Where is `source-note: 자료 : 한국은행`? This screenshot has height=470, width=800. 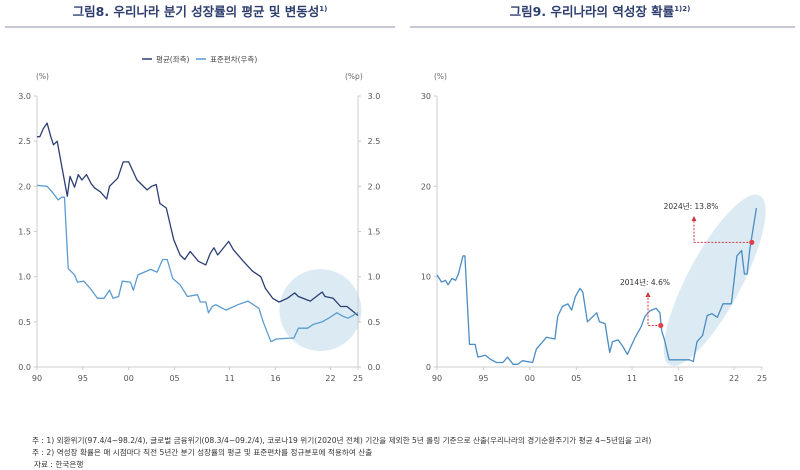 source-note: 자료 : 한국은행 is located at coordinates (58, 464).